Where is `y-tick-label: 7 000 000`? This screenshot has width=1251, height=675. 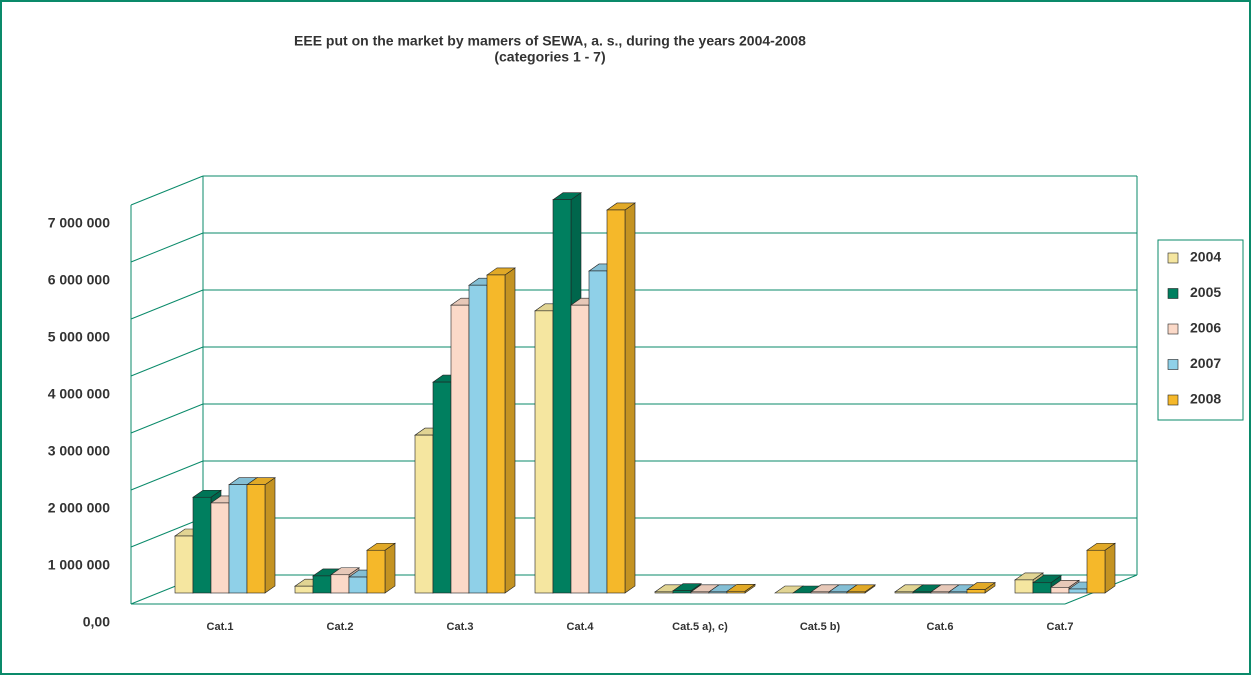 y-tick-label: 7 000 000 is located at coordinates (79, 223).